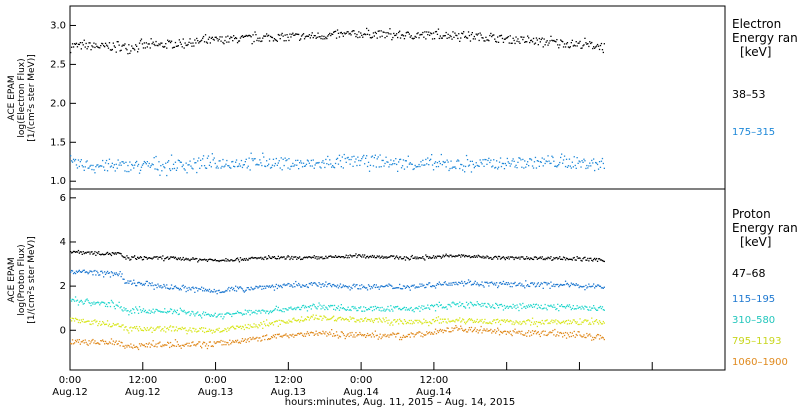  I want to click on y-tick-label: 0, so click(63, 330).